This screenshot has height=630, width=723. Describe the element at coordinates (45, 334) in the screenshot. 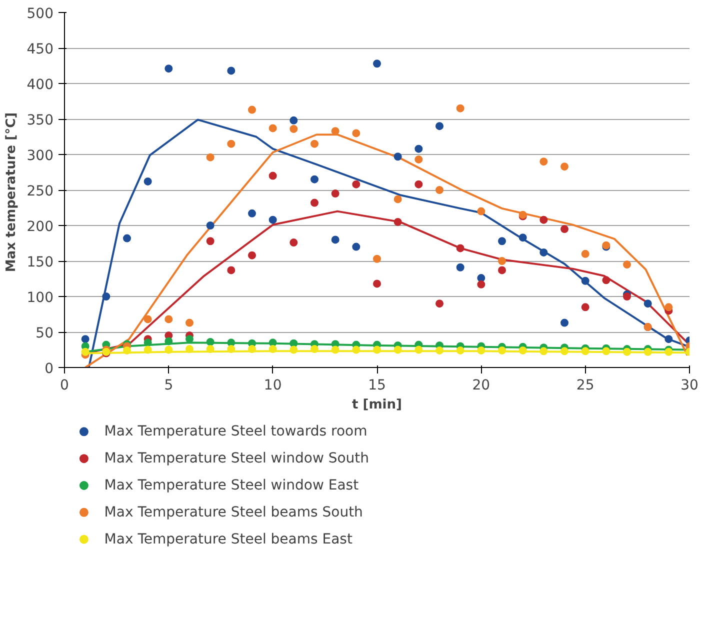

I see `y-tick-label: 50` at that location.